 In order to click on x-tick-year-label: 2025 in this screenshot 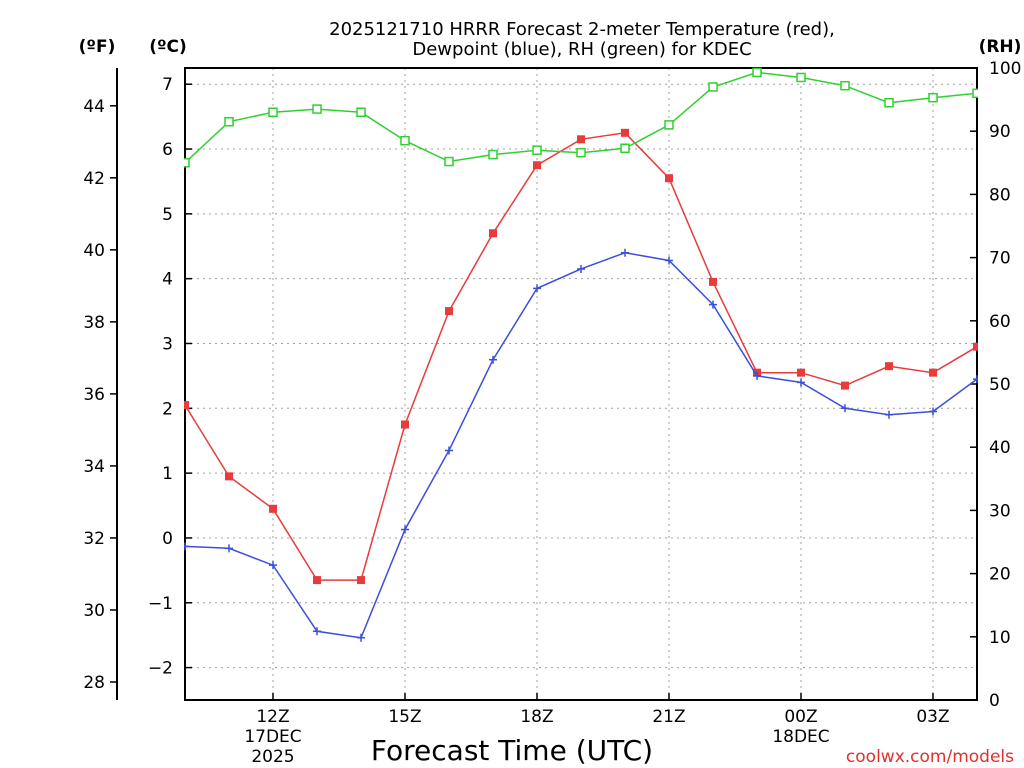, I will do `click(272, 757)`.